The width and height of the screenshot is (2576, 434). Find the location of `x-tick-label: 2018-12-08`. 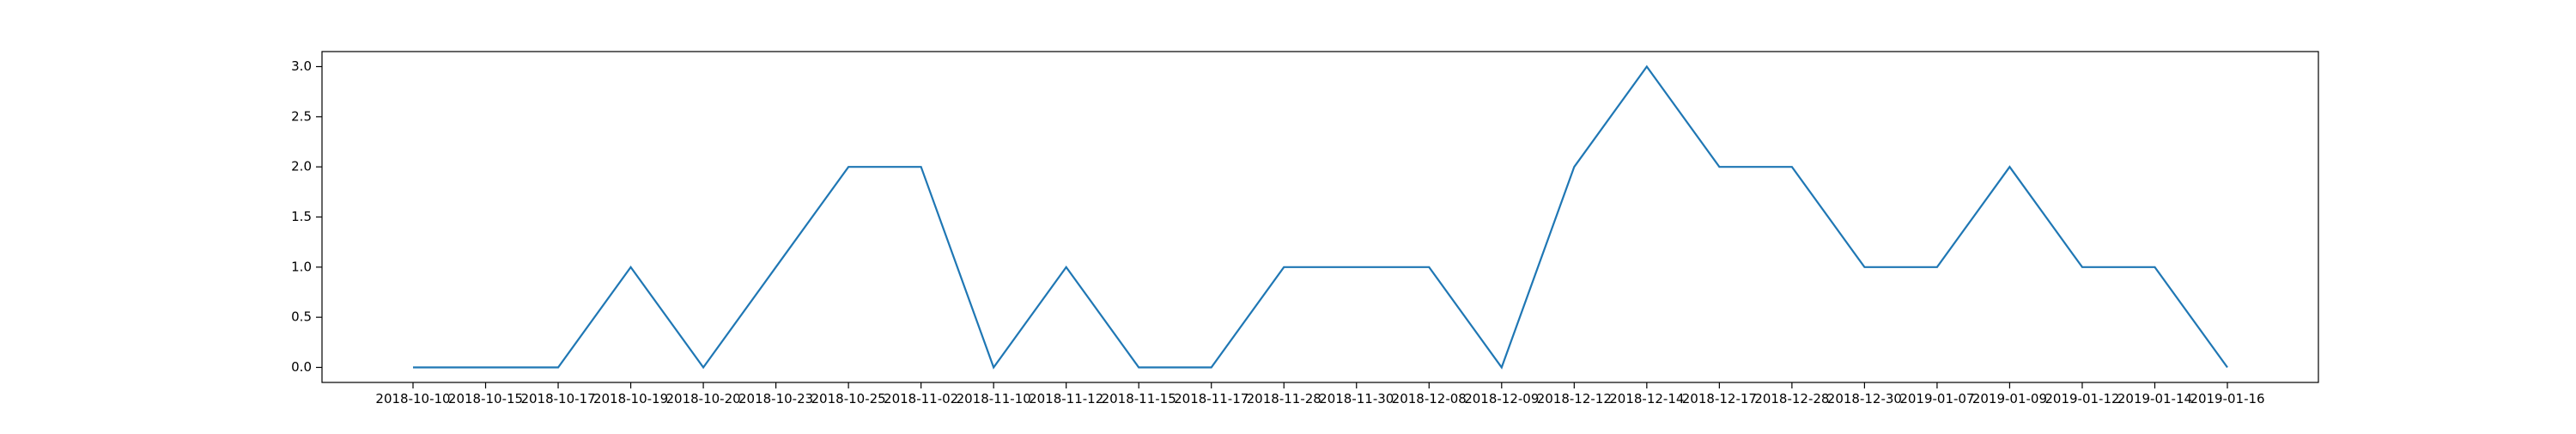

x-tick-label: 2018-12-08 is located at coordinates (1429, 398).